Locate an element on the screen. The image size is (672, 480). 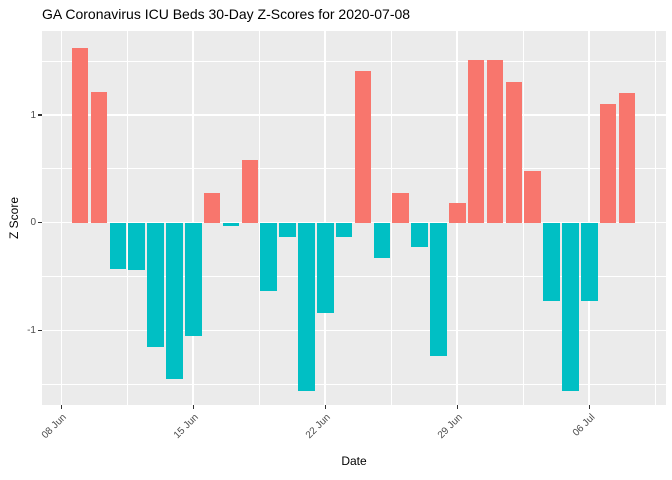
y-axis-tick-label: -1 is located at coordinates (31, 330).